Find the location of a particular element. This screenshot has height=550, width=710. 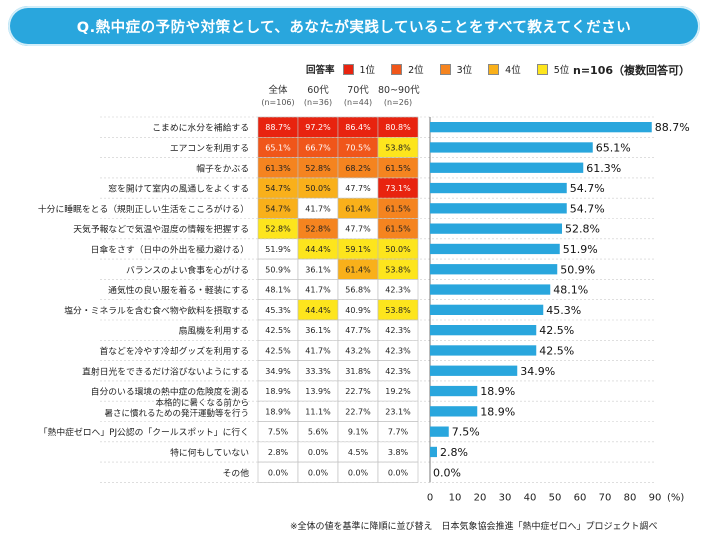

column-header-label: 80~90代 is located at coordinates (399, 90).